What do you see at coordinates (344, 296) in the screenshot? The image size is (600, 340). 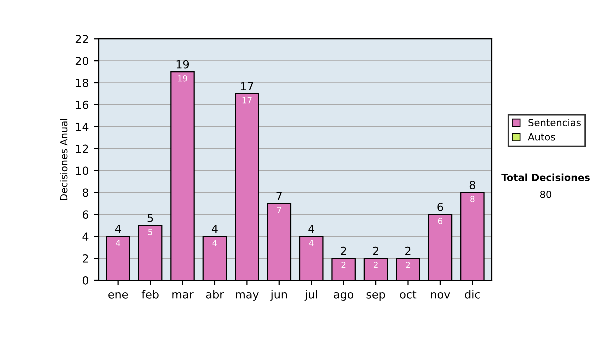 I see `x-tick-label: ago` at bounding box center [344, 296].